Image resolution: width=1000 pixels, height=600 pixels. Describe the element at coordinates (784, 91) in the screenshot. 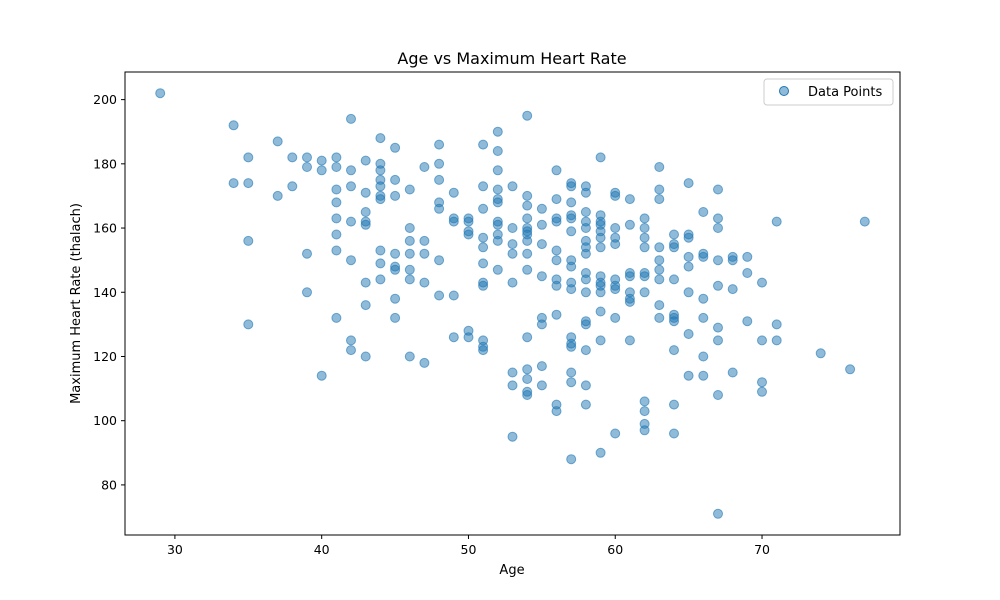

I see `legend-marker` at that location.